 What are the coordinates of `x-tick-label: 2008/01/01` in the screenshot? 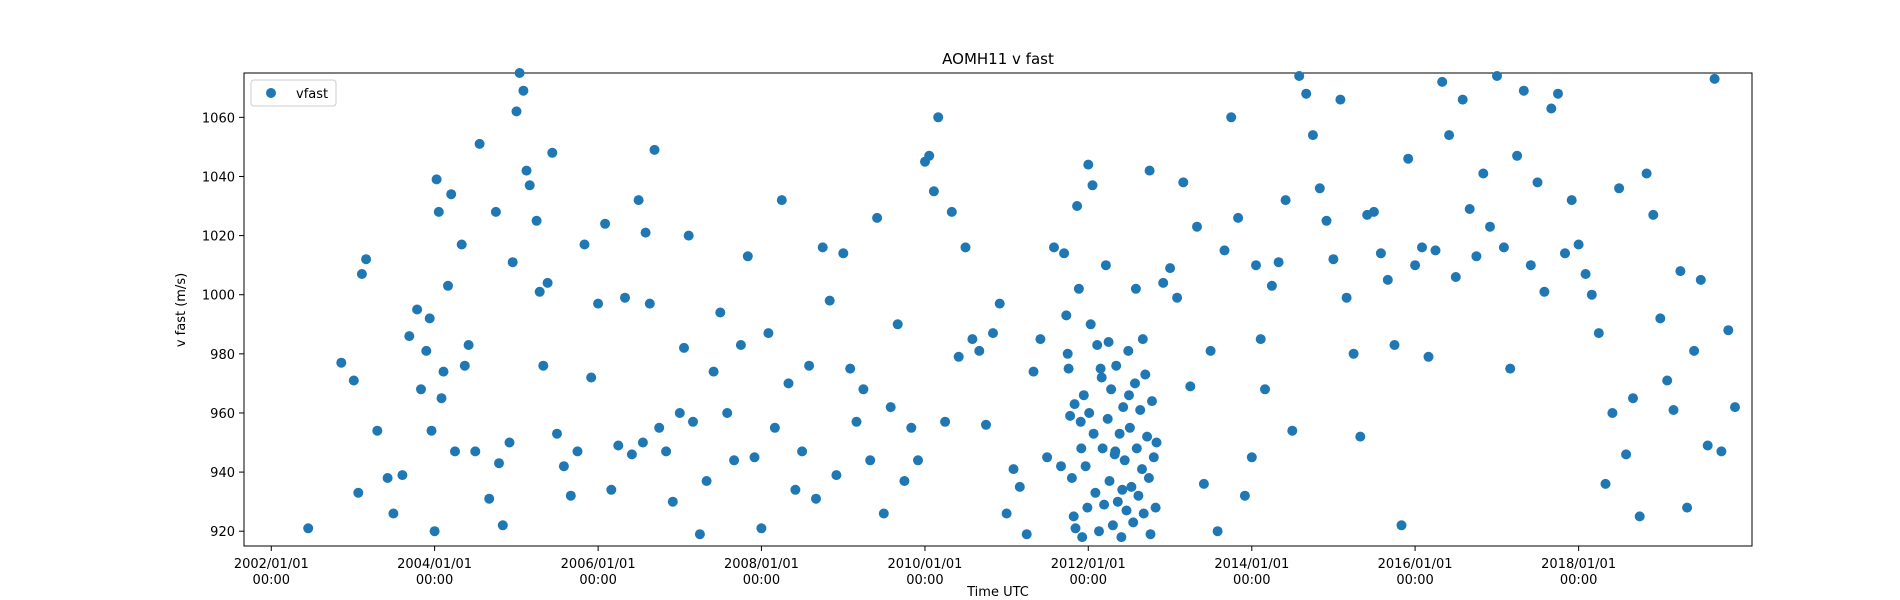 It's located at (761, 564).